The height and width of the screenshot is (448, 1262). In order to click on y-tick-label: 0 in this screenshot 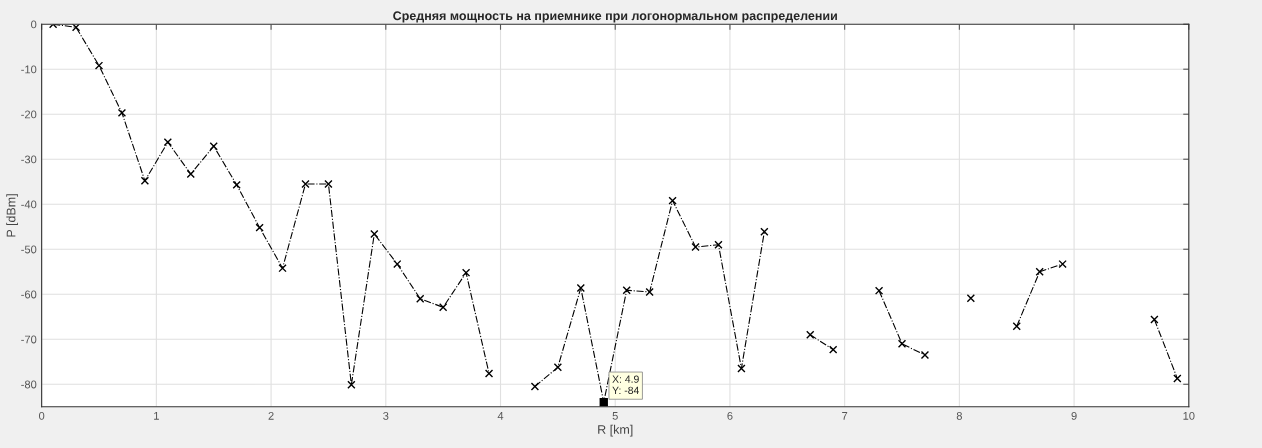, I will do `click(34, 24)`.